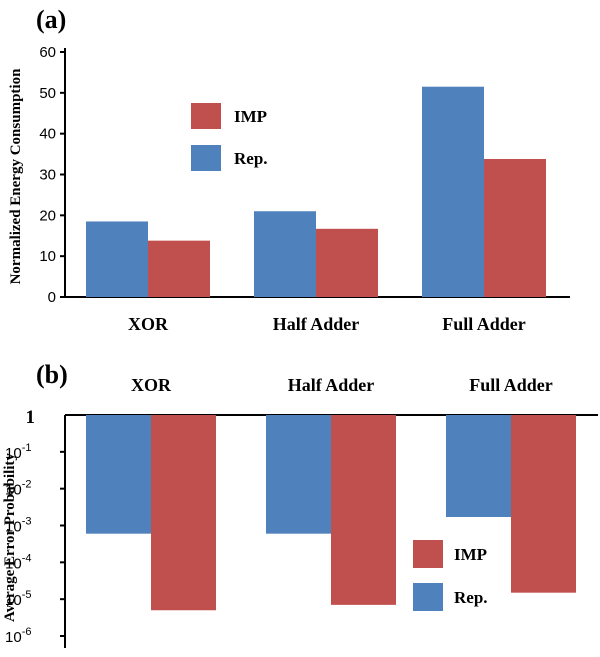 The width and height of the screenshot is (600, 657). Describe the element at coordinates (148, 324) in the screenshot. I see `category-label-a: XOR` at that location.